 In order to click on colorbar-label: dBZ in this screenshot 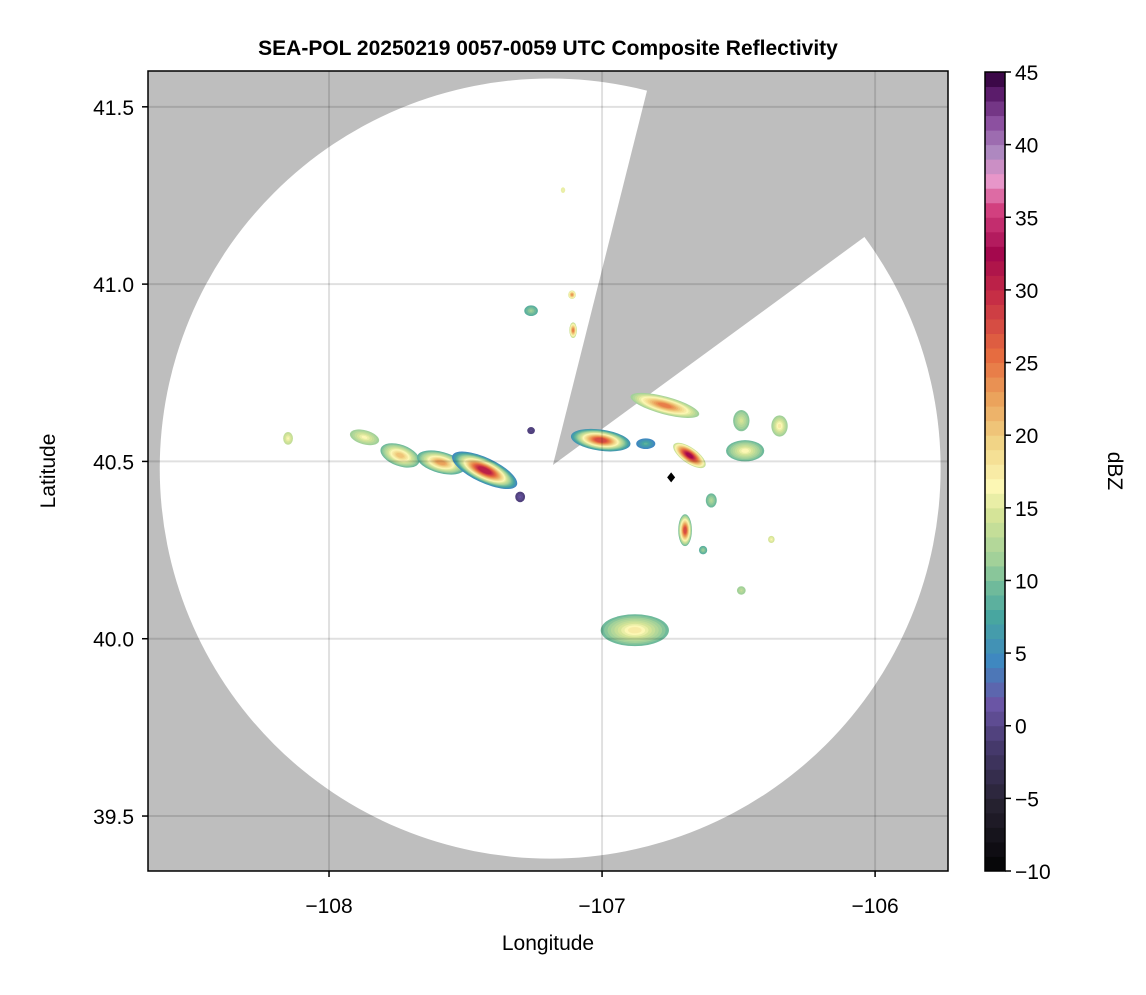, I will do `click(1114, 471)`.